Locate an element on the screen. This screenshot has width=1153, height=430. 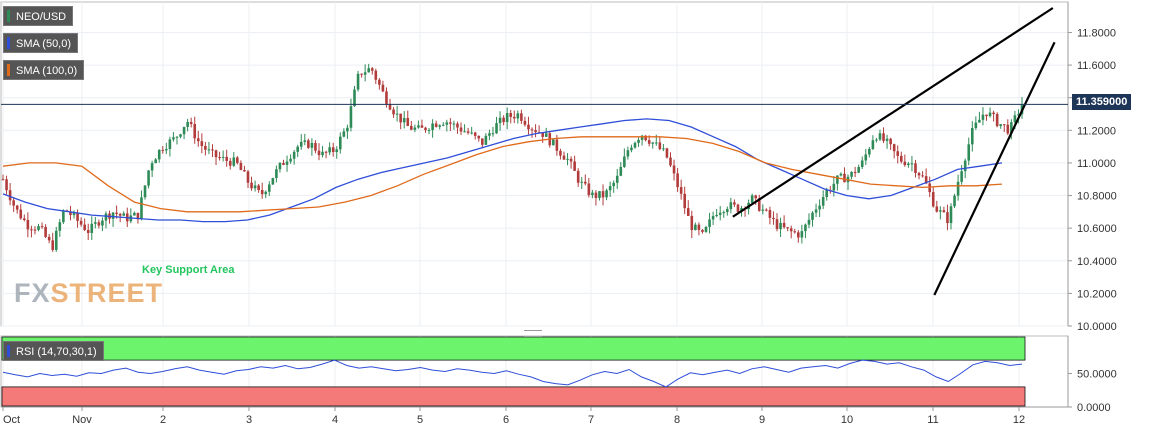
symbol-legend: NEO/USD is located at coordinates (38, 16).